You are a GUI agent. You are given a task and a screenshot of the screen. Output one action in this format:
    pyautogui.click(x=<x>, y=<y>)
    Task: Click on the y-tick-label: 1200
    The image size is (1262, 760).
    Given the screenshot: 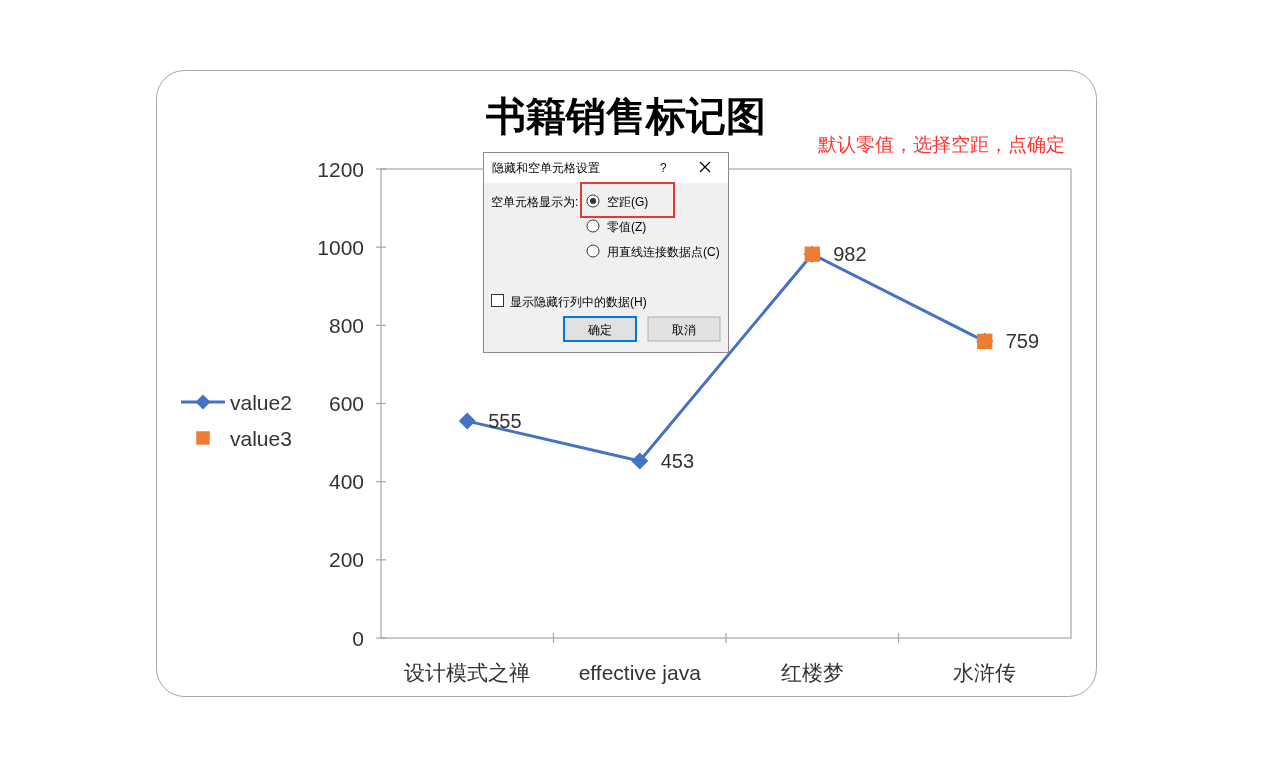 What is the action you would take?
    pyautogui.click(x=340, y=169)
    